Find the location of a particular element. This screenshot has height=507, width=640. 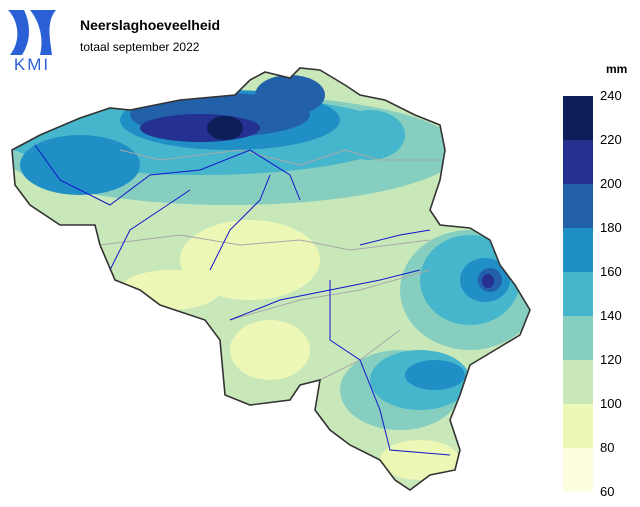

logo: KMI is located at coordinates (32, 42).